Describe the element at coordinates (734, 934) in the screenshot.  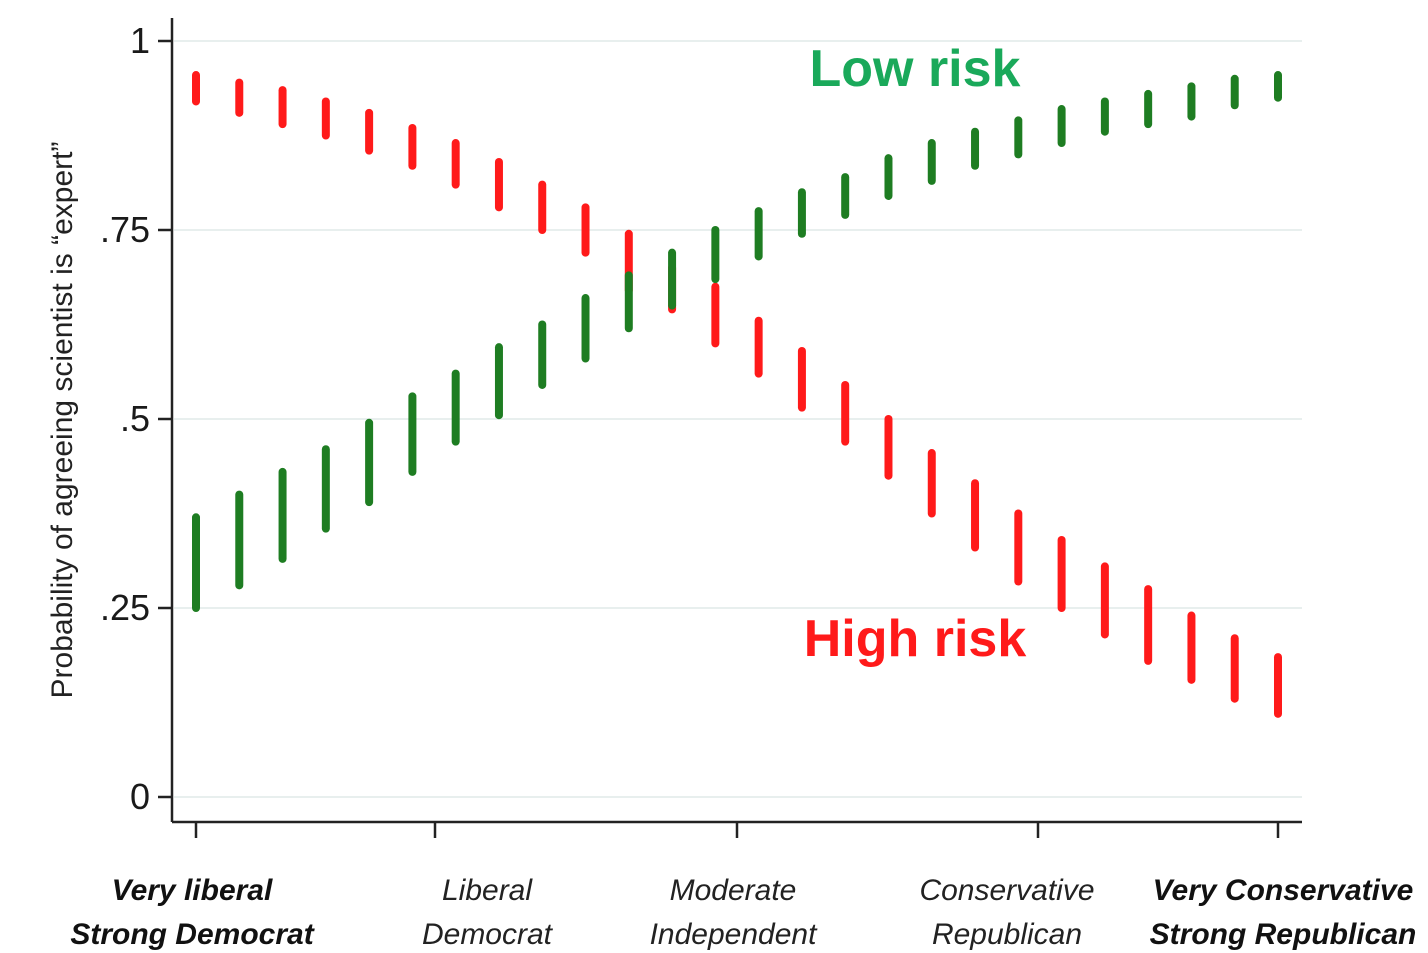
I see `x-category-label: Independent` at that location.